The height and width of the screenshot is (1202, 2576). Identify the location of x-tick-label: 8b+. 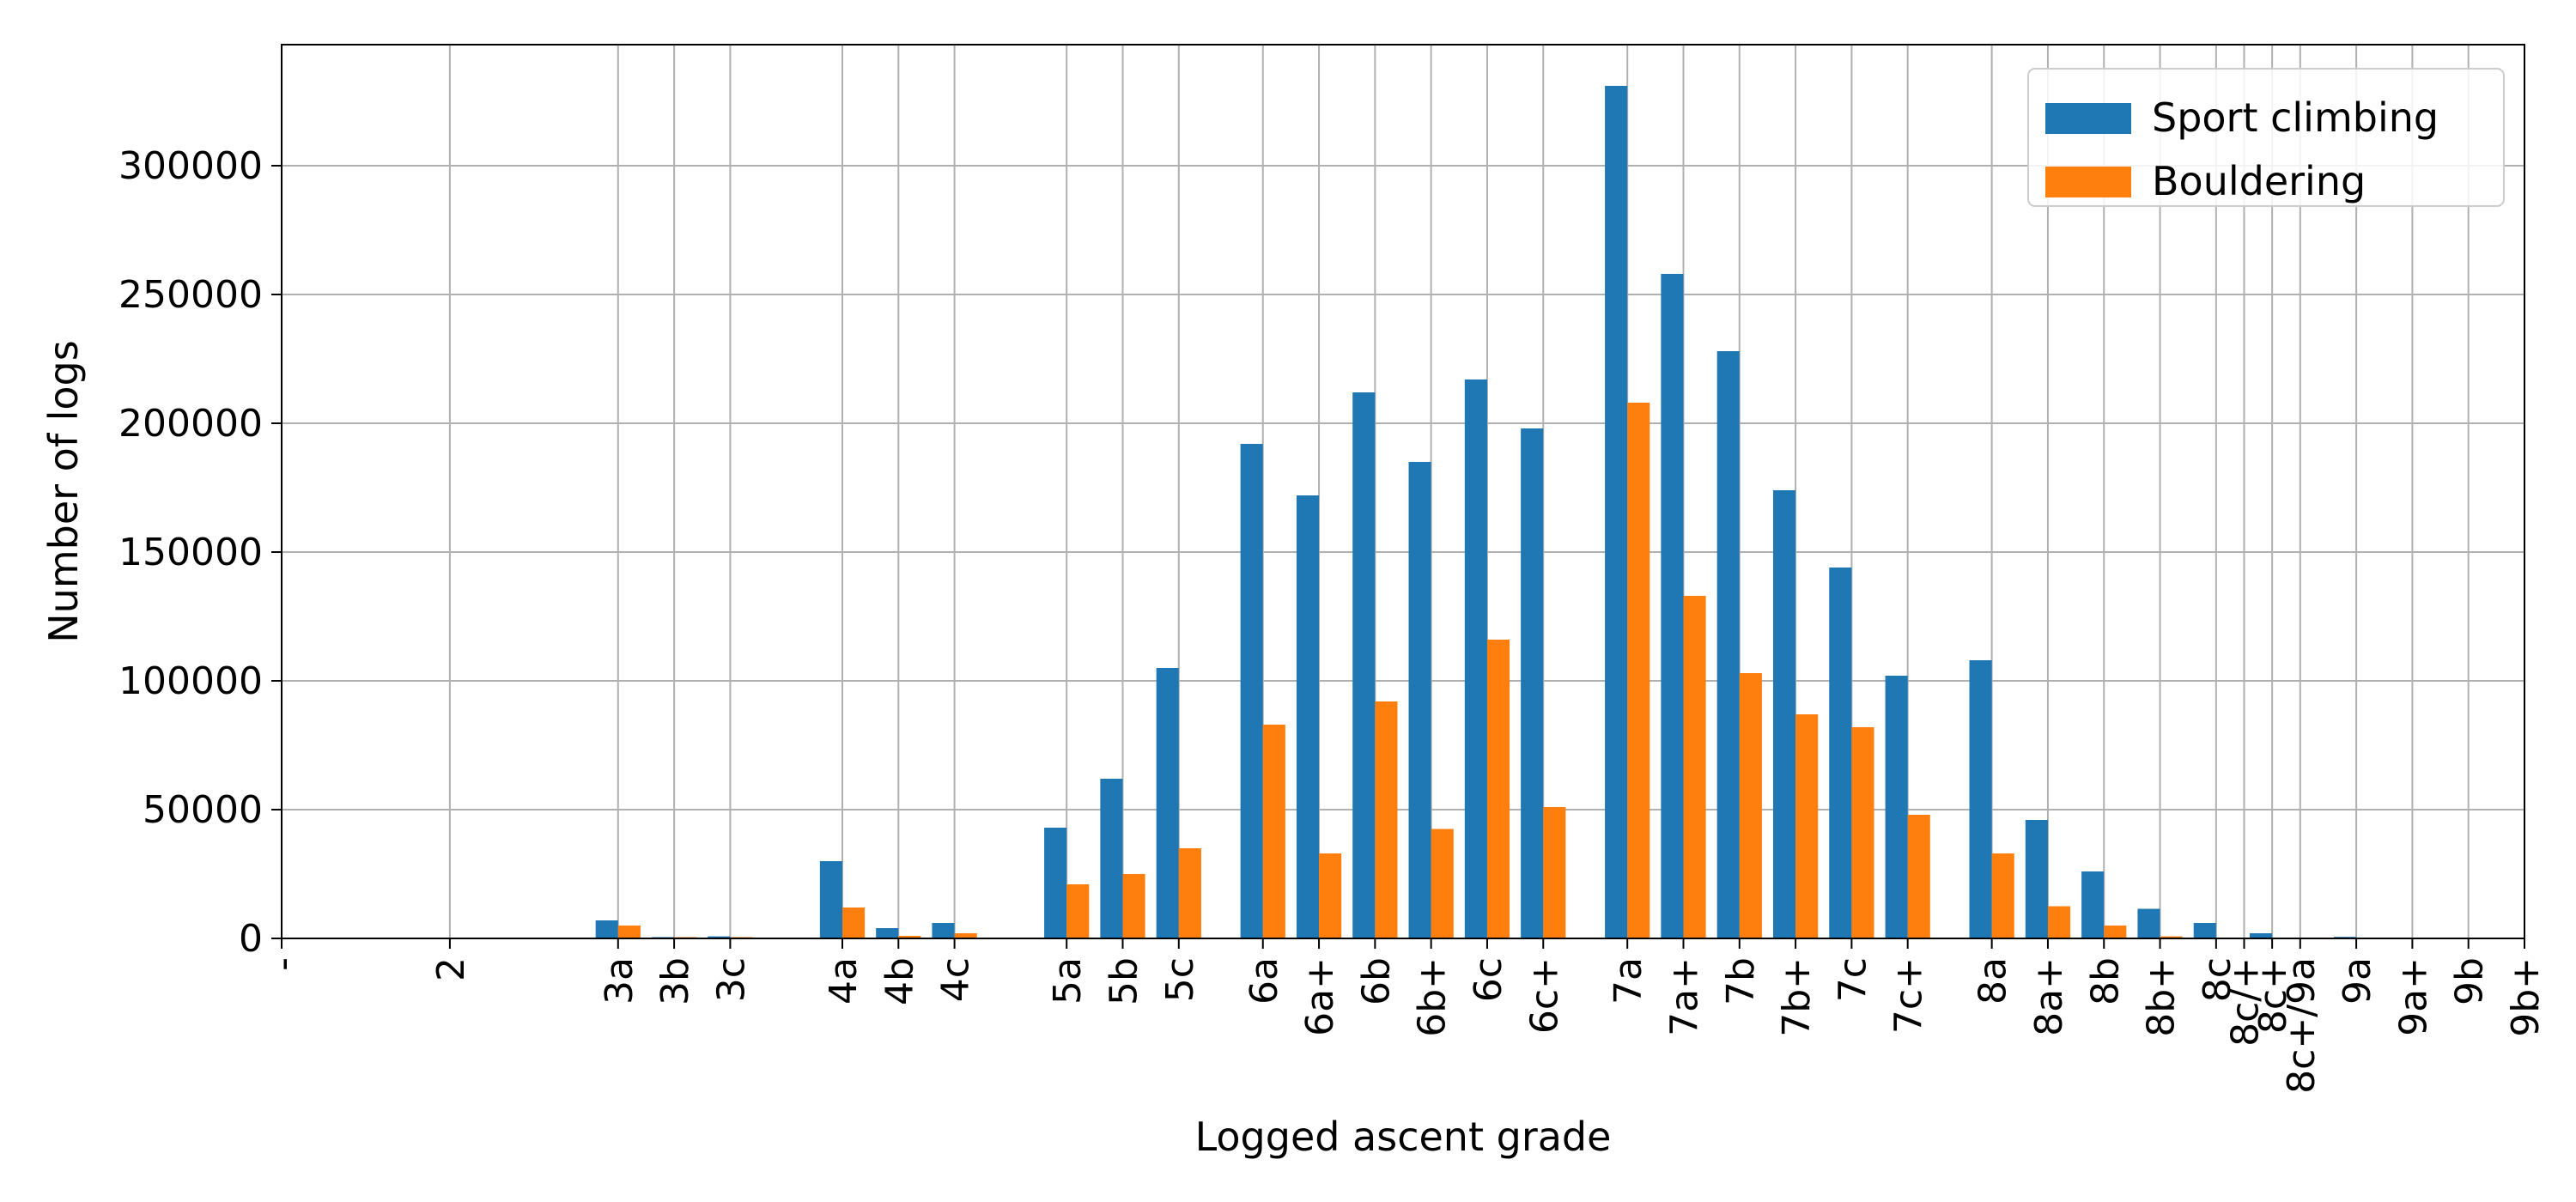
(2162, 997).